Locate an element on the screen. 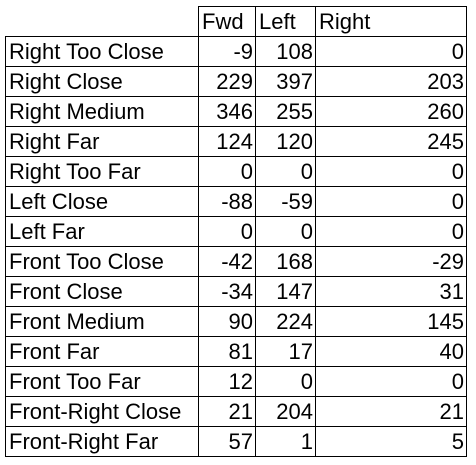  table-row: Front Far 81 17 40 is located at coordinates (236, 351).